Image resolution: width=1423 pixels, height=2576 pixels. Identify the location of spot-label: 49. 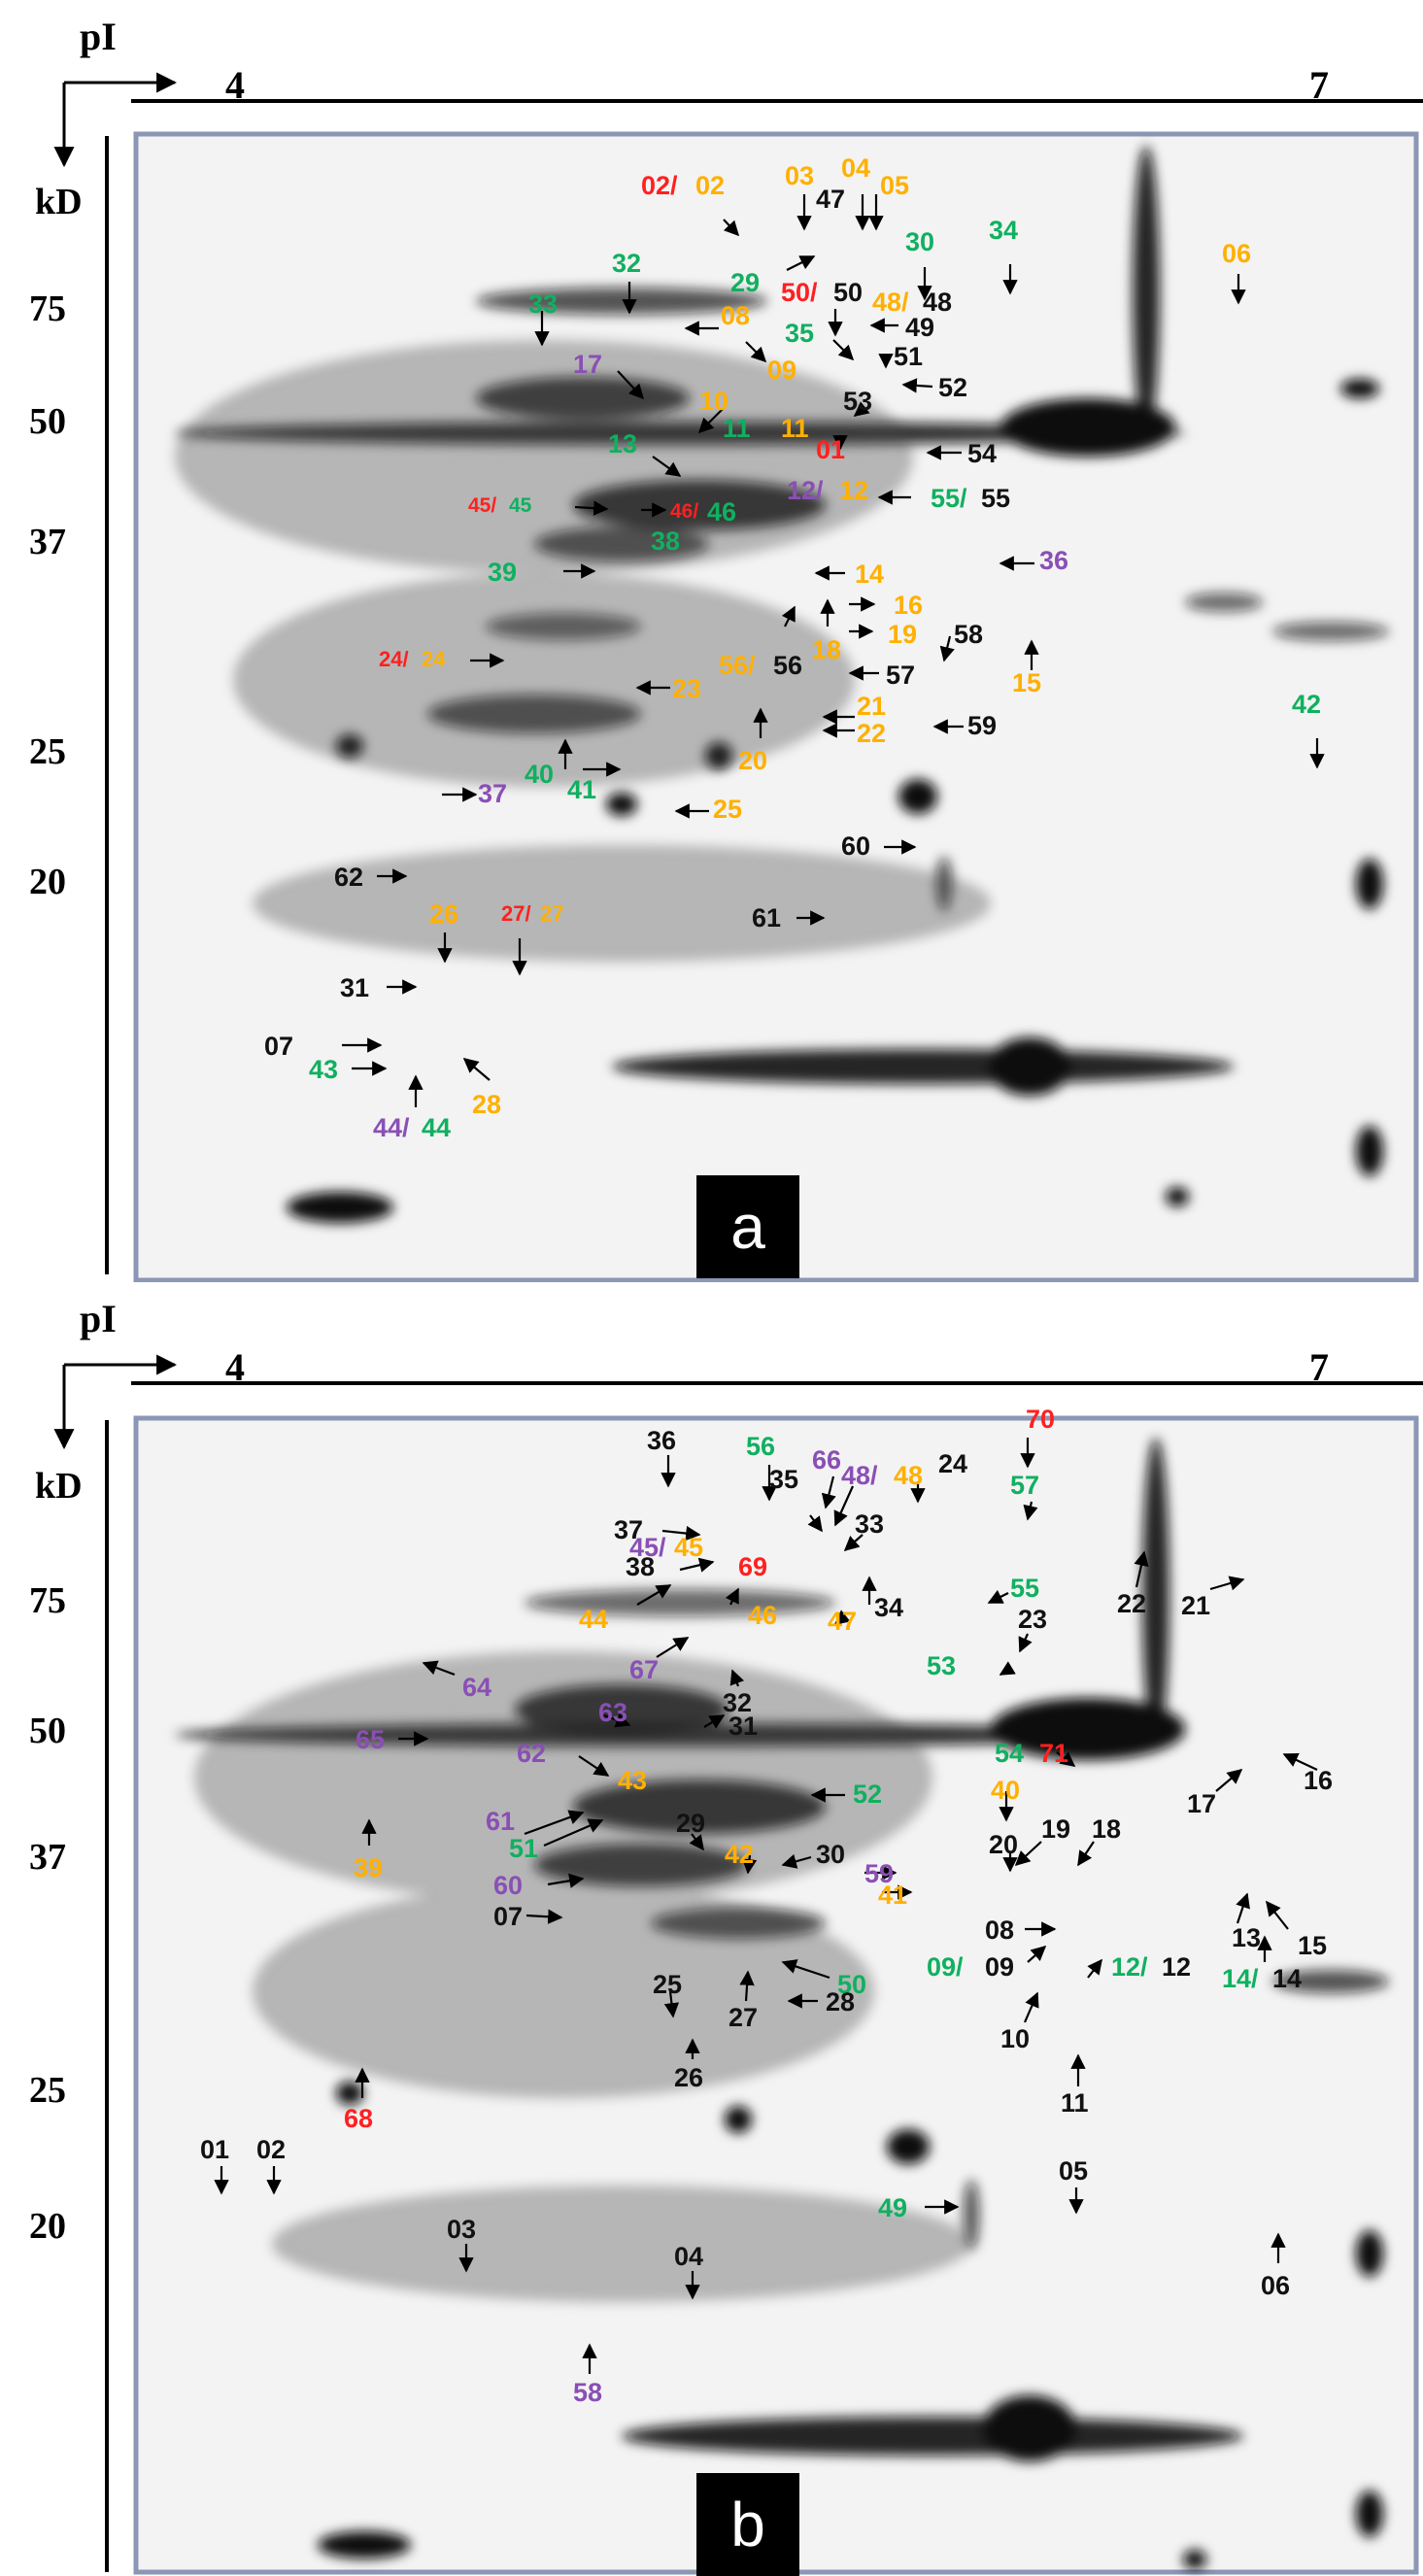
(920, 327).